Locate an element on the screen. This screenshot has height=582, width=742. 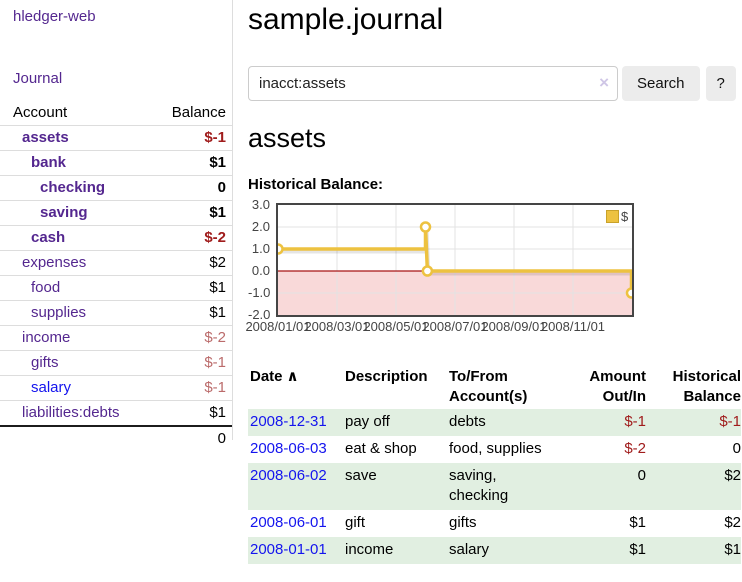
transaction-amount: $-1 is located at coordinates (635, 421).